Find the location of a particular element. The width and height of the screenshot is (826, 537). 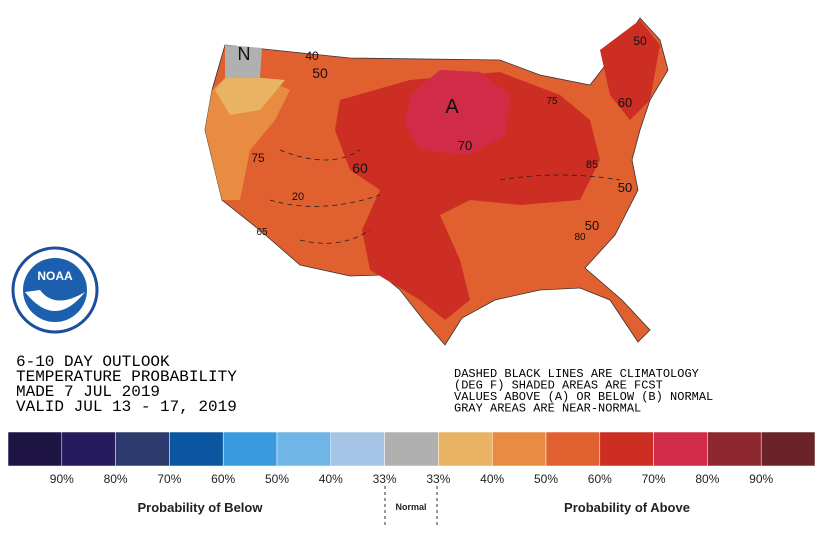

note-line: DASHED BLACK LINES ARE CLIMATOLOGY is located at coordinates (576, 374).